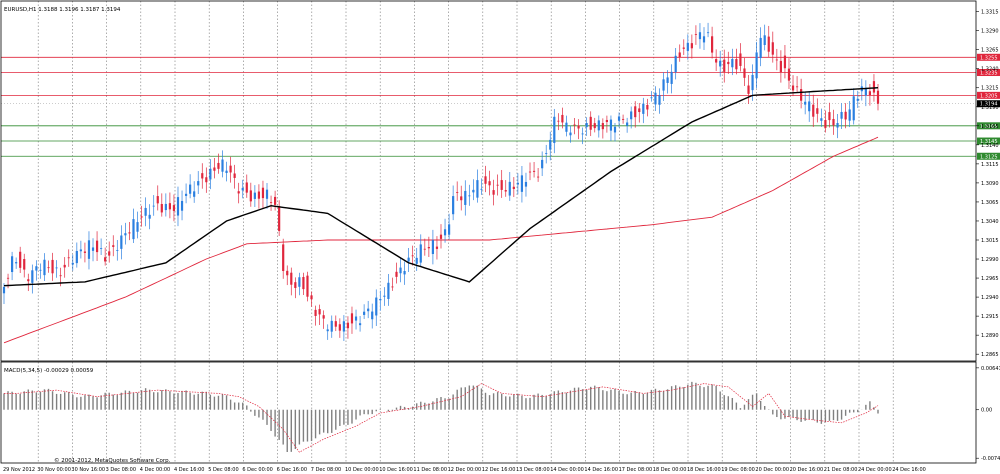 Image resolution: width=1000 pixels, height=474 pixels. What do you see at coordinates (990, 165) in the screenshot?
I see `price-tick-label: 1.3115` at bounding box center [990, 165].